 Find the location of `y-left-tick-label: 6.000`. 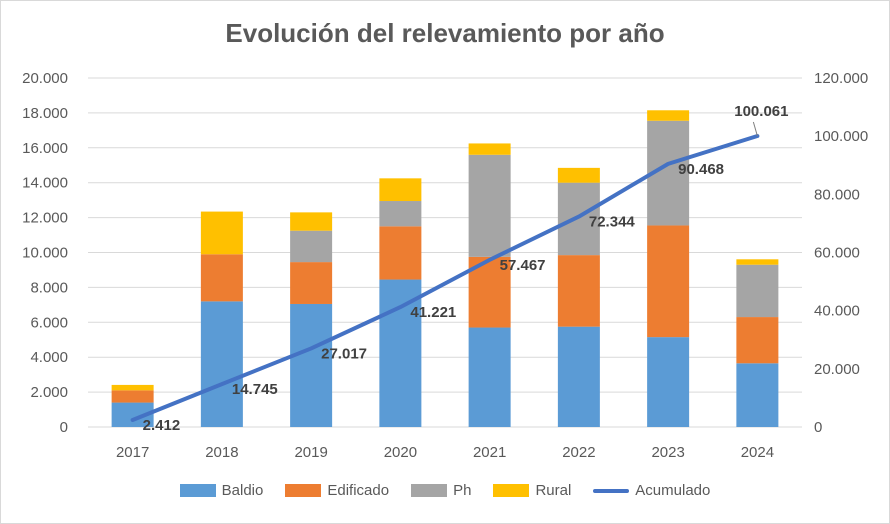

y-left-tick-label: 6.000 is located at coordinates (49, 322).